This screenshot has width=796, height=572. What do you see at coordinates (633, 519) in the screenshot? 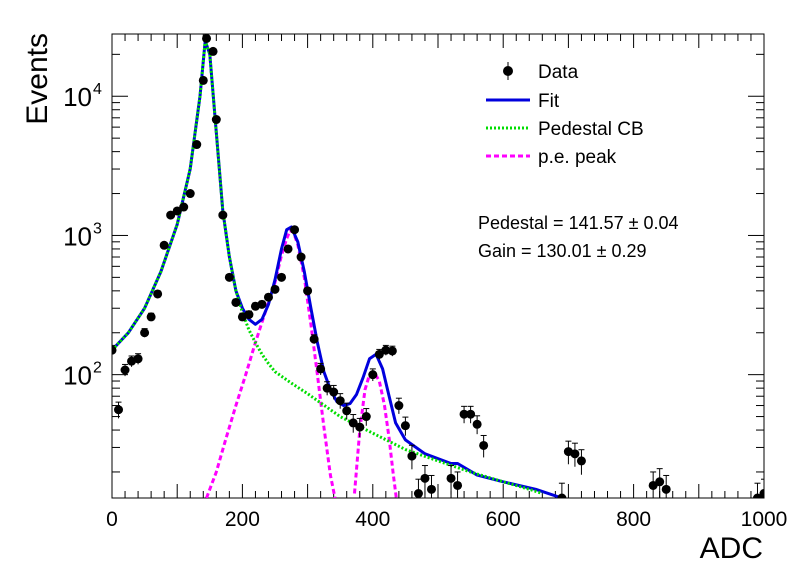
I see `x-tick-label: 800` at bounding box center [633, 519].